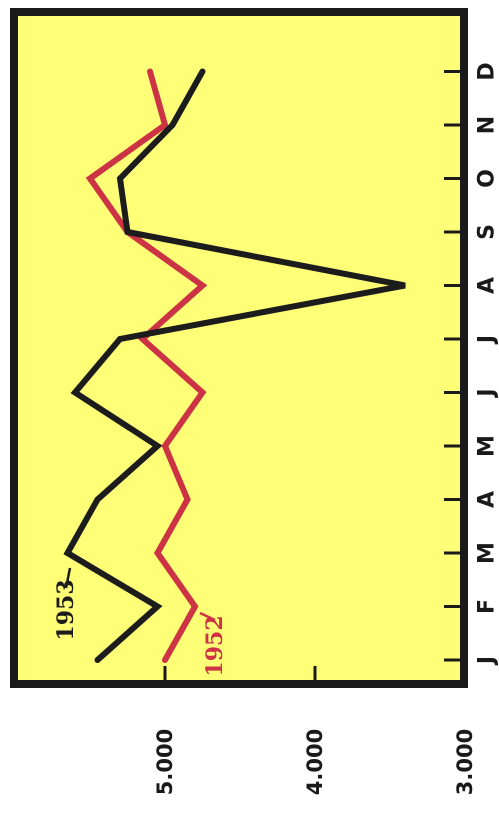 The height and width of the screenshot is (822, 499). Describe the element at coordinates (487, 232) in the screenshot. I see `month-label: S` at that location.